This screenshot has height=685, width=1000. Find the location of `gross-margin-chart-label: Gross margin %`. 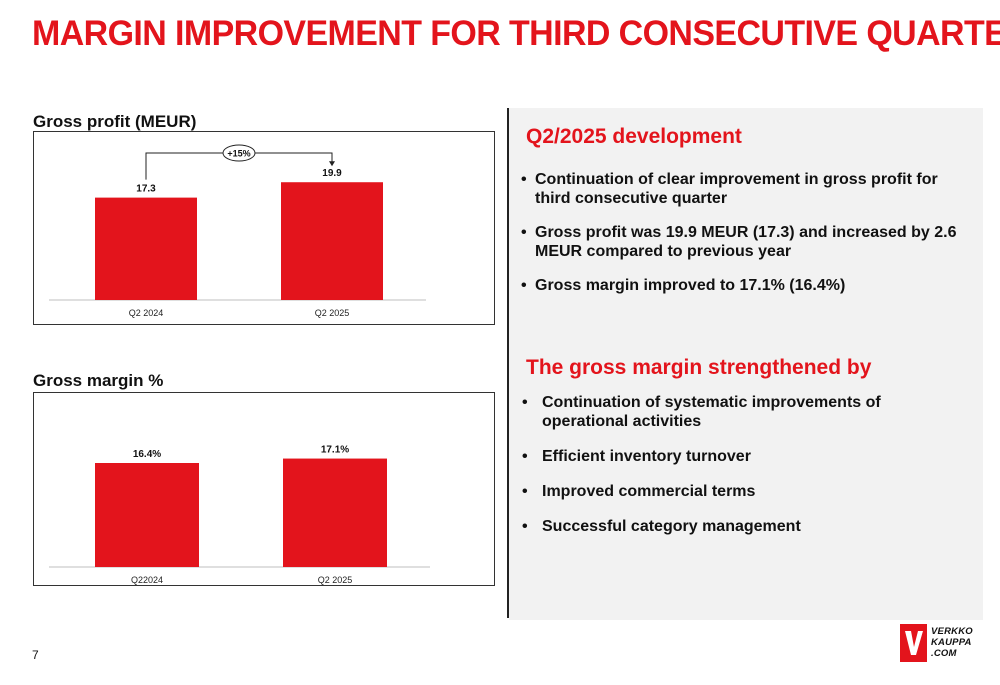

gross-margin-chart-label: Gross margin % is located at coordinates (98, 380).